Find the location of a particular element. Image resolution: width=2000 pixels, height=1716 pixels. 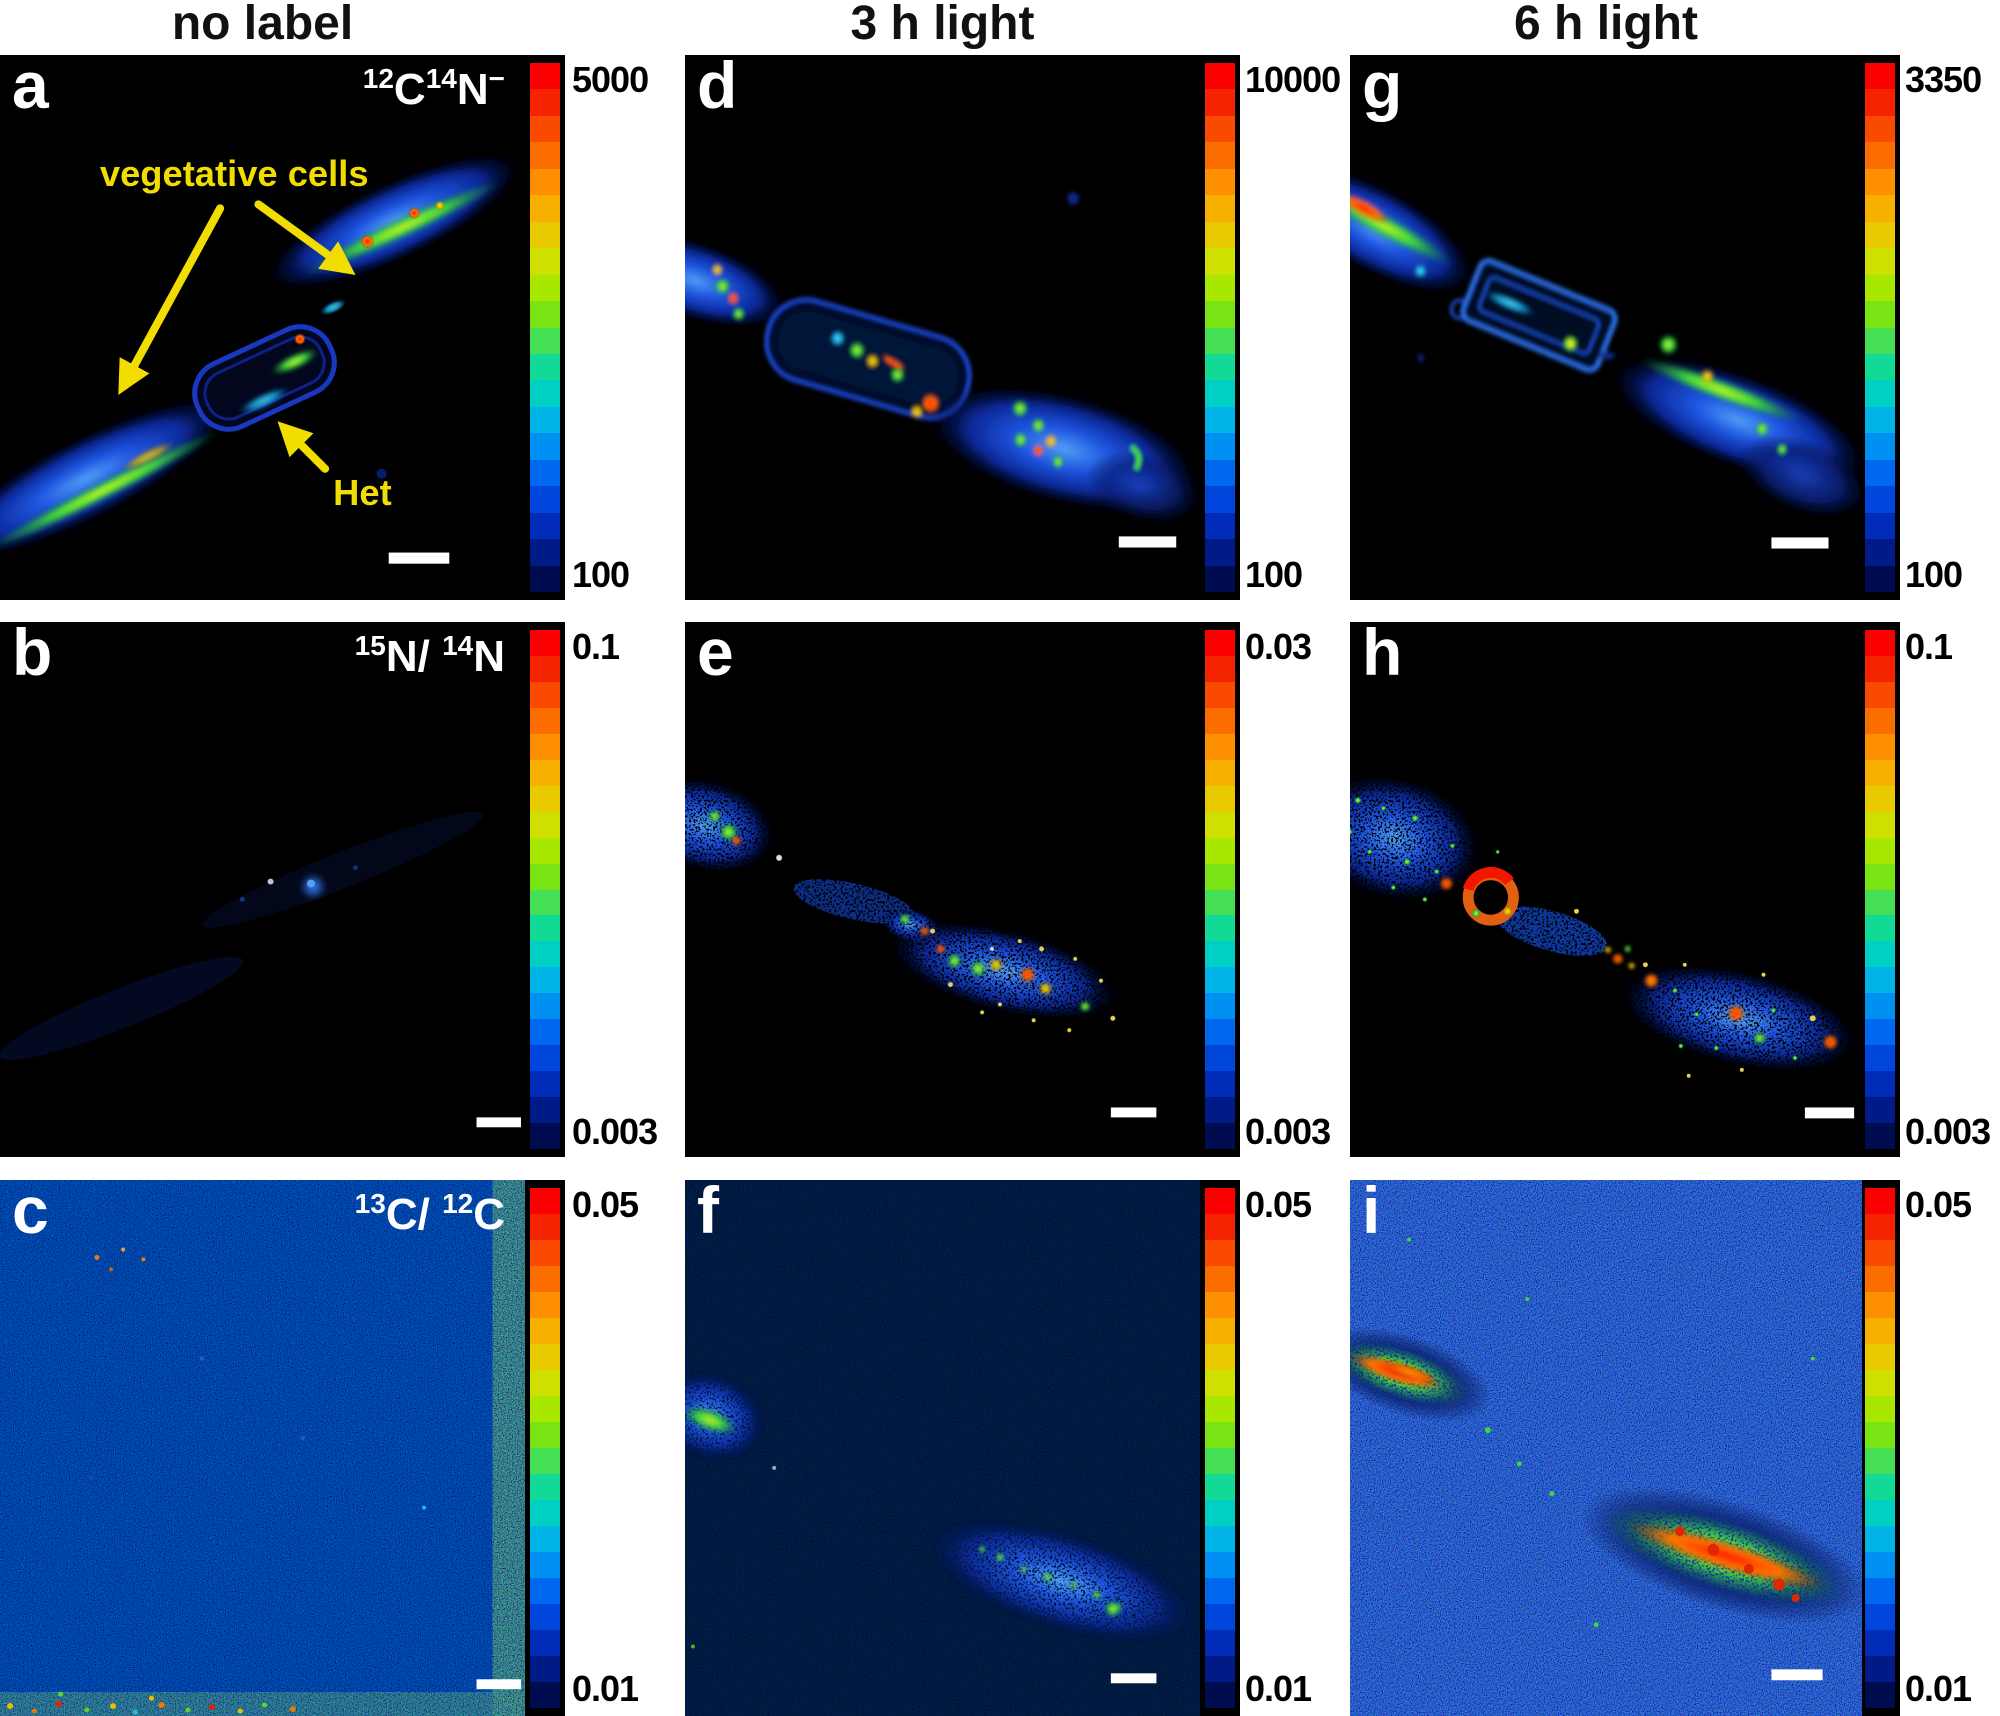

panel-a-colorbar-min-value: 100 is located at coordinates (601, 574).